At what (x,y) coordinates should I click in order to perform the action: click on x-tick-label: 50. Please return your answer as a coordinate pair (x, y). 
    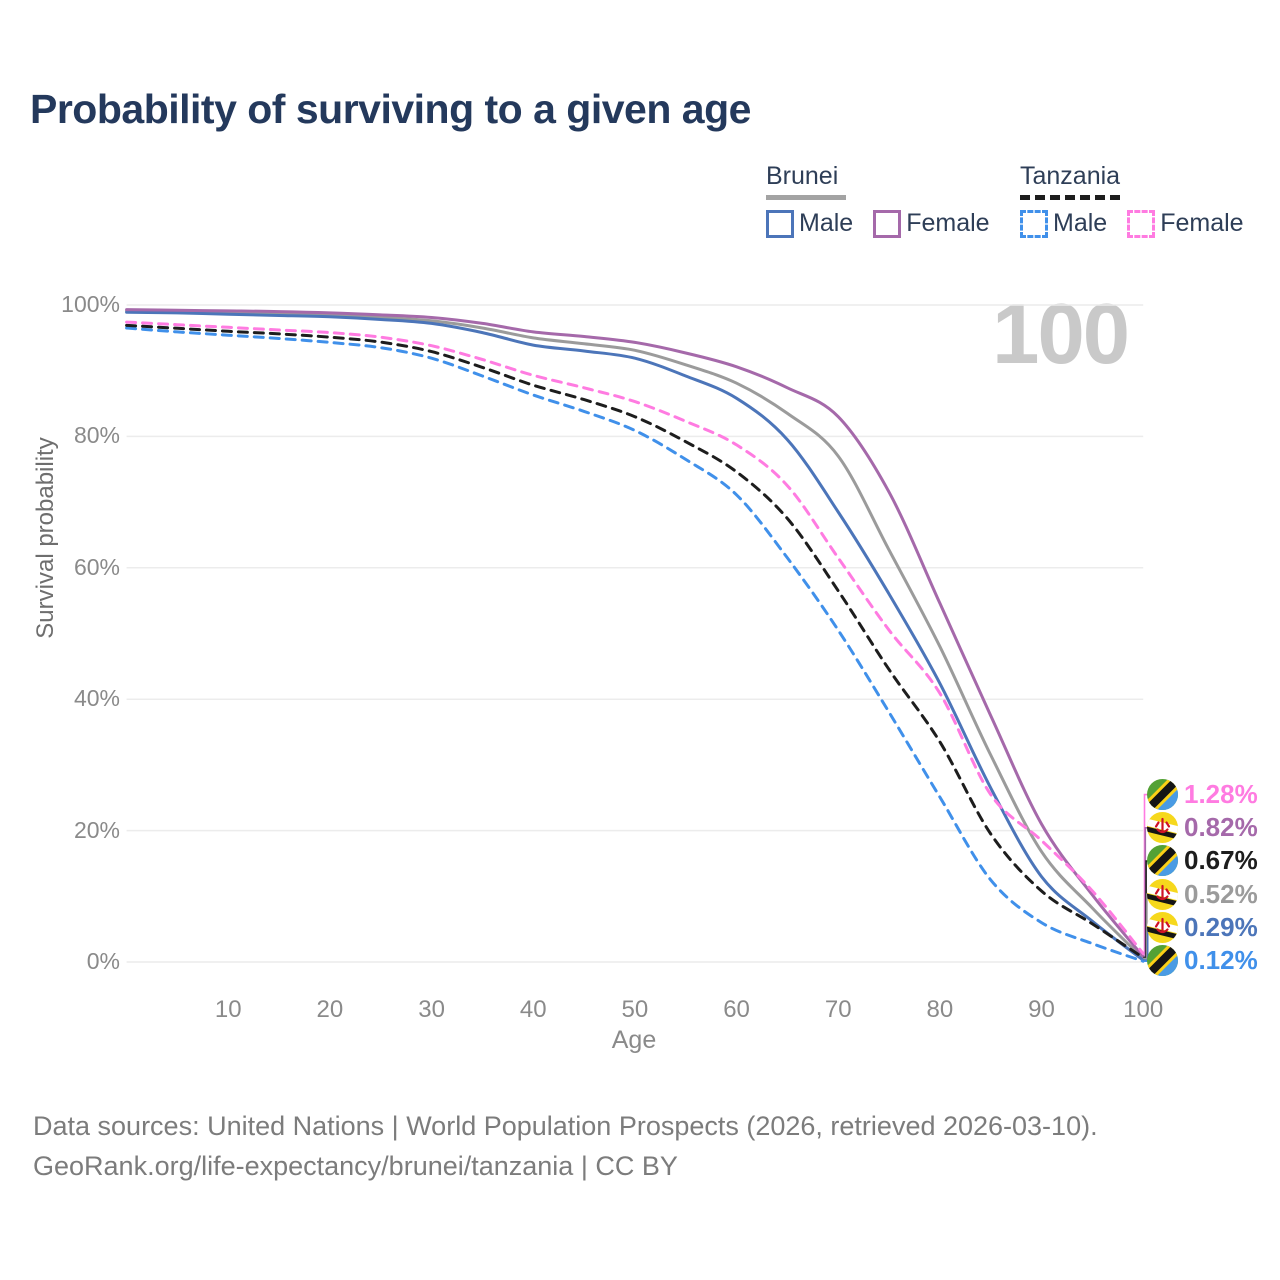
    Looking at the image, I should click on (635, 1009).